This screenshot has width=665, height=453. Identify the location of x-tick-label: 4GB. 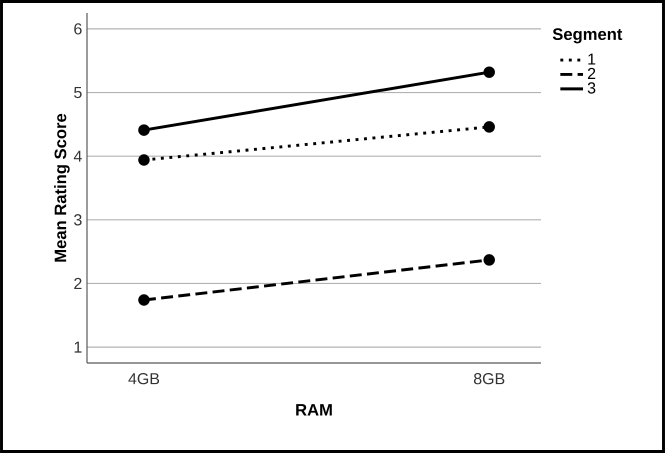
(144, 378).